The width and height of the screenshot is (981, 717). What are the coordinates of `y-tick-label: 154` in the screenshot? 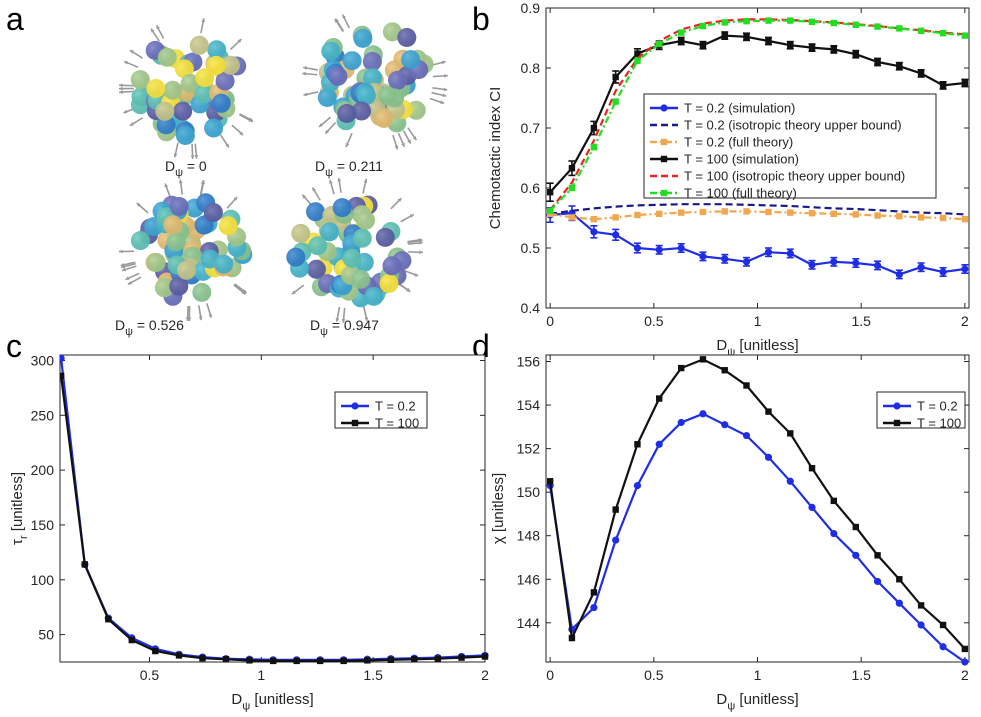 It's located at (529, 405).